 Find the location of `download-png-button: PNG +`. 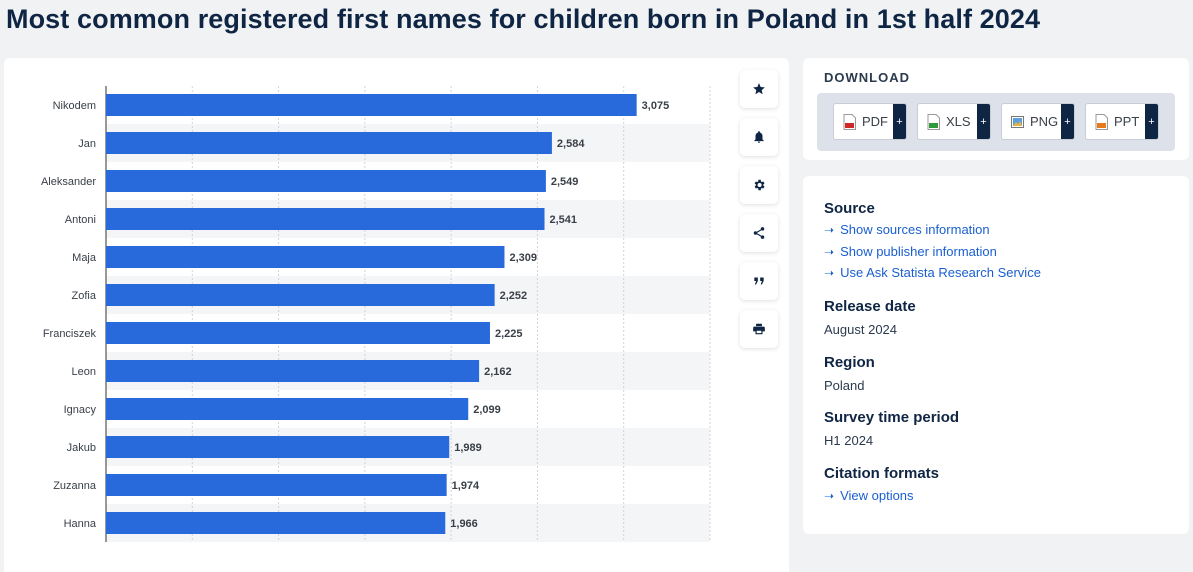

download-png-button: PNG + is located at coordinates (1038, 121).